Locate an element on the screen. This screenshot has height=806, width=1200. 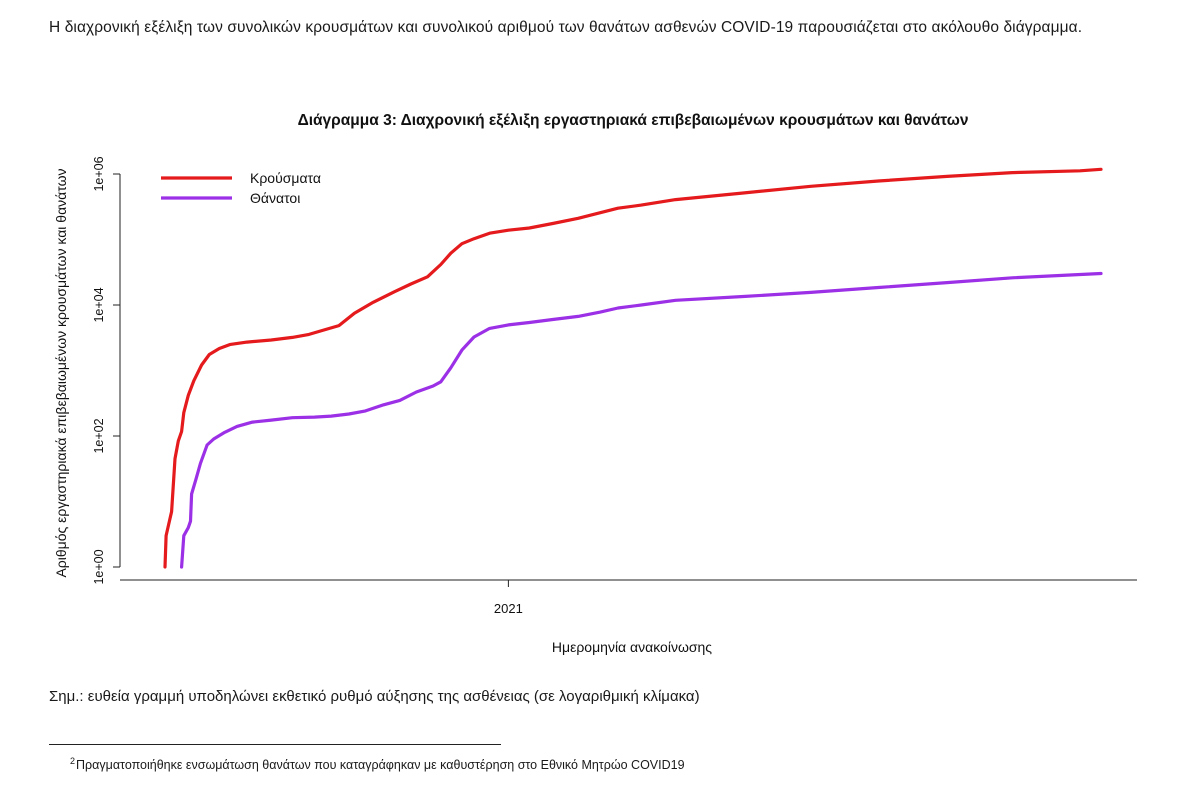
x-axis-label: Ημερομηνία ανακοίνωσης is located at coordinates (632, 647).